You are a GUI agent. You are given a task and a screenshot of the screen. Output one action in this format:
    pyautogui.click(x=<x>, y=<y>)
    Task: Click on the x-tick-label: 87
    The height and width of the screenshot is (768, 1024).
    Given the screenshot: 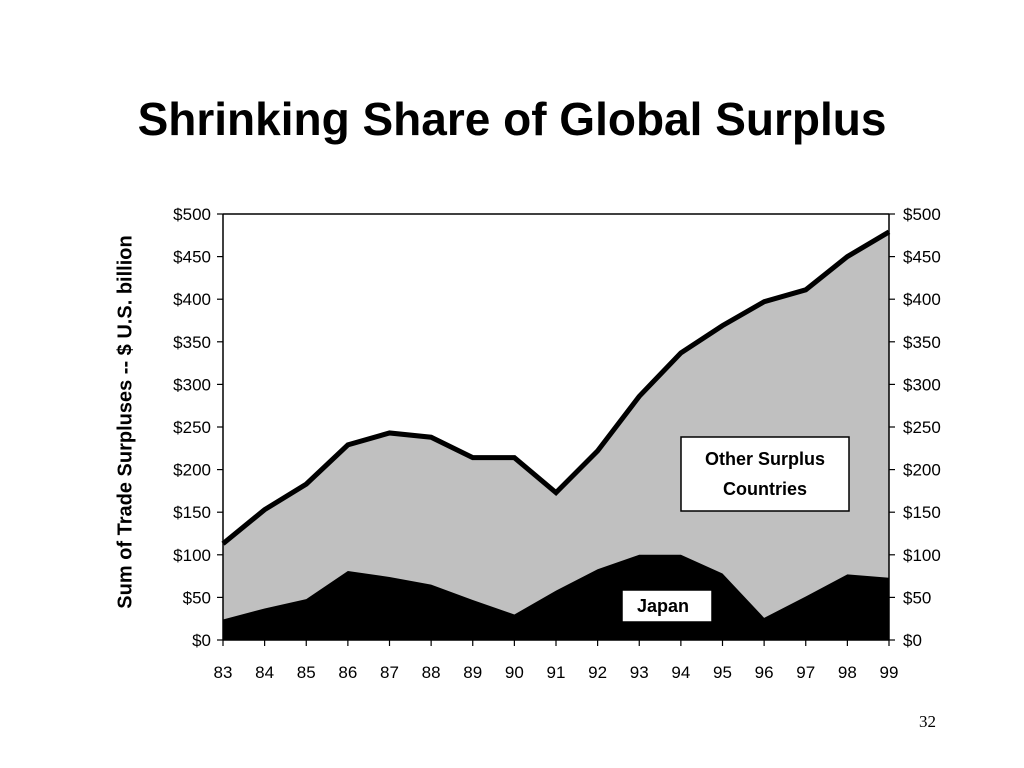 What is the action you would take?
    pyautogui.click(x=389, y=672)
    